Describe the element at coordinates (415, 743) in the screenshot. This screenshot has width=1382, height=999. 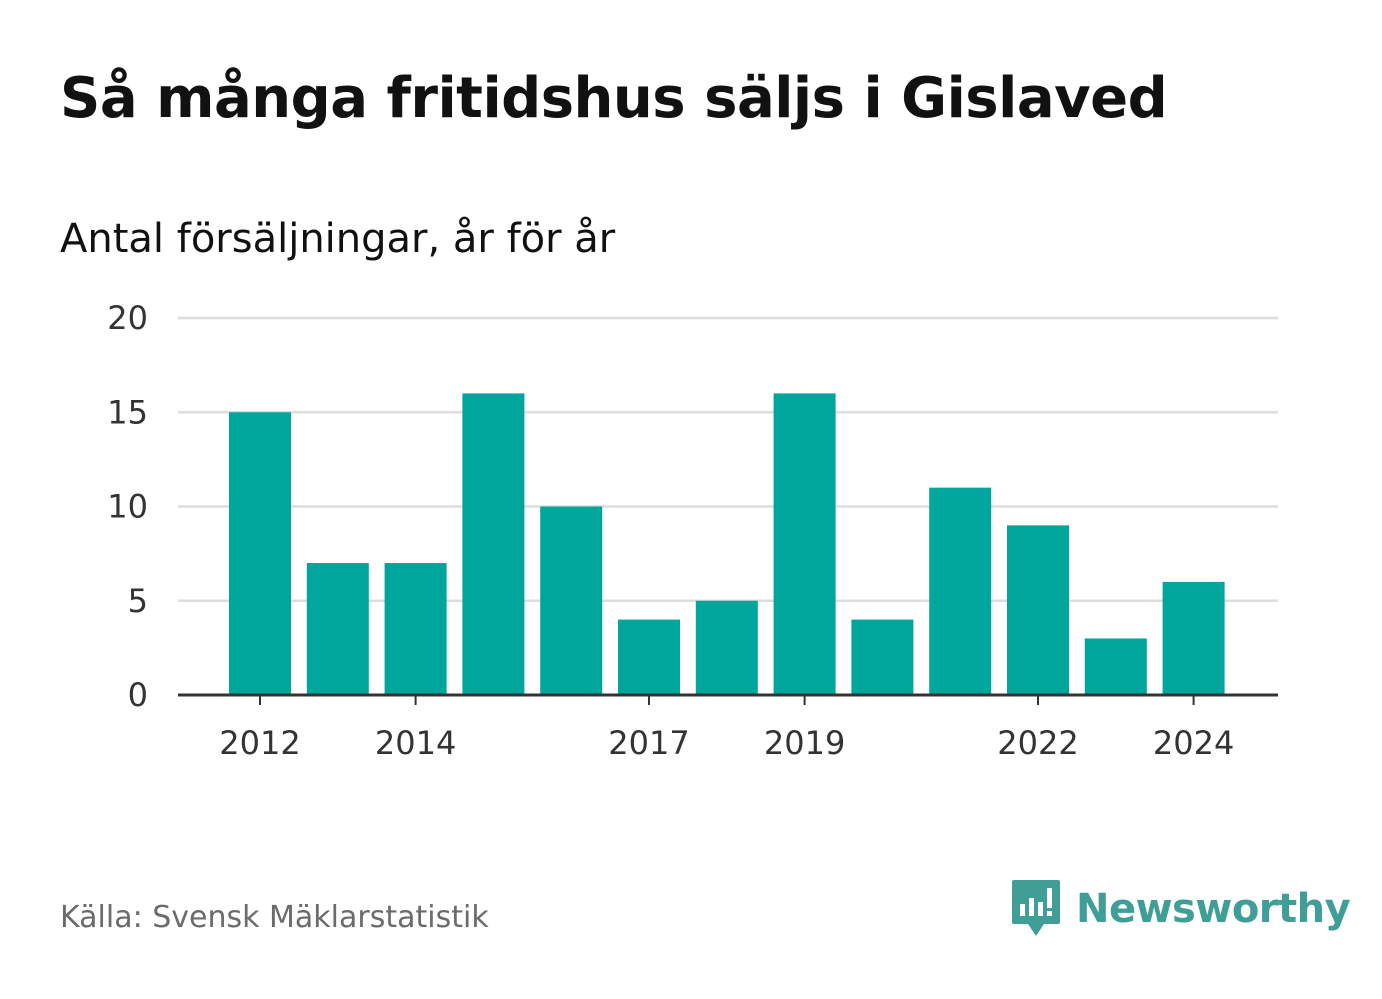
I see `x-tick-label: 2014` at that location.